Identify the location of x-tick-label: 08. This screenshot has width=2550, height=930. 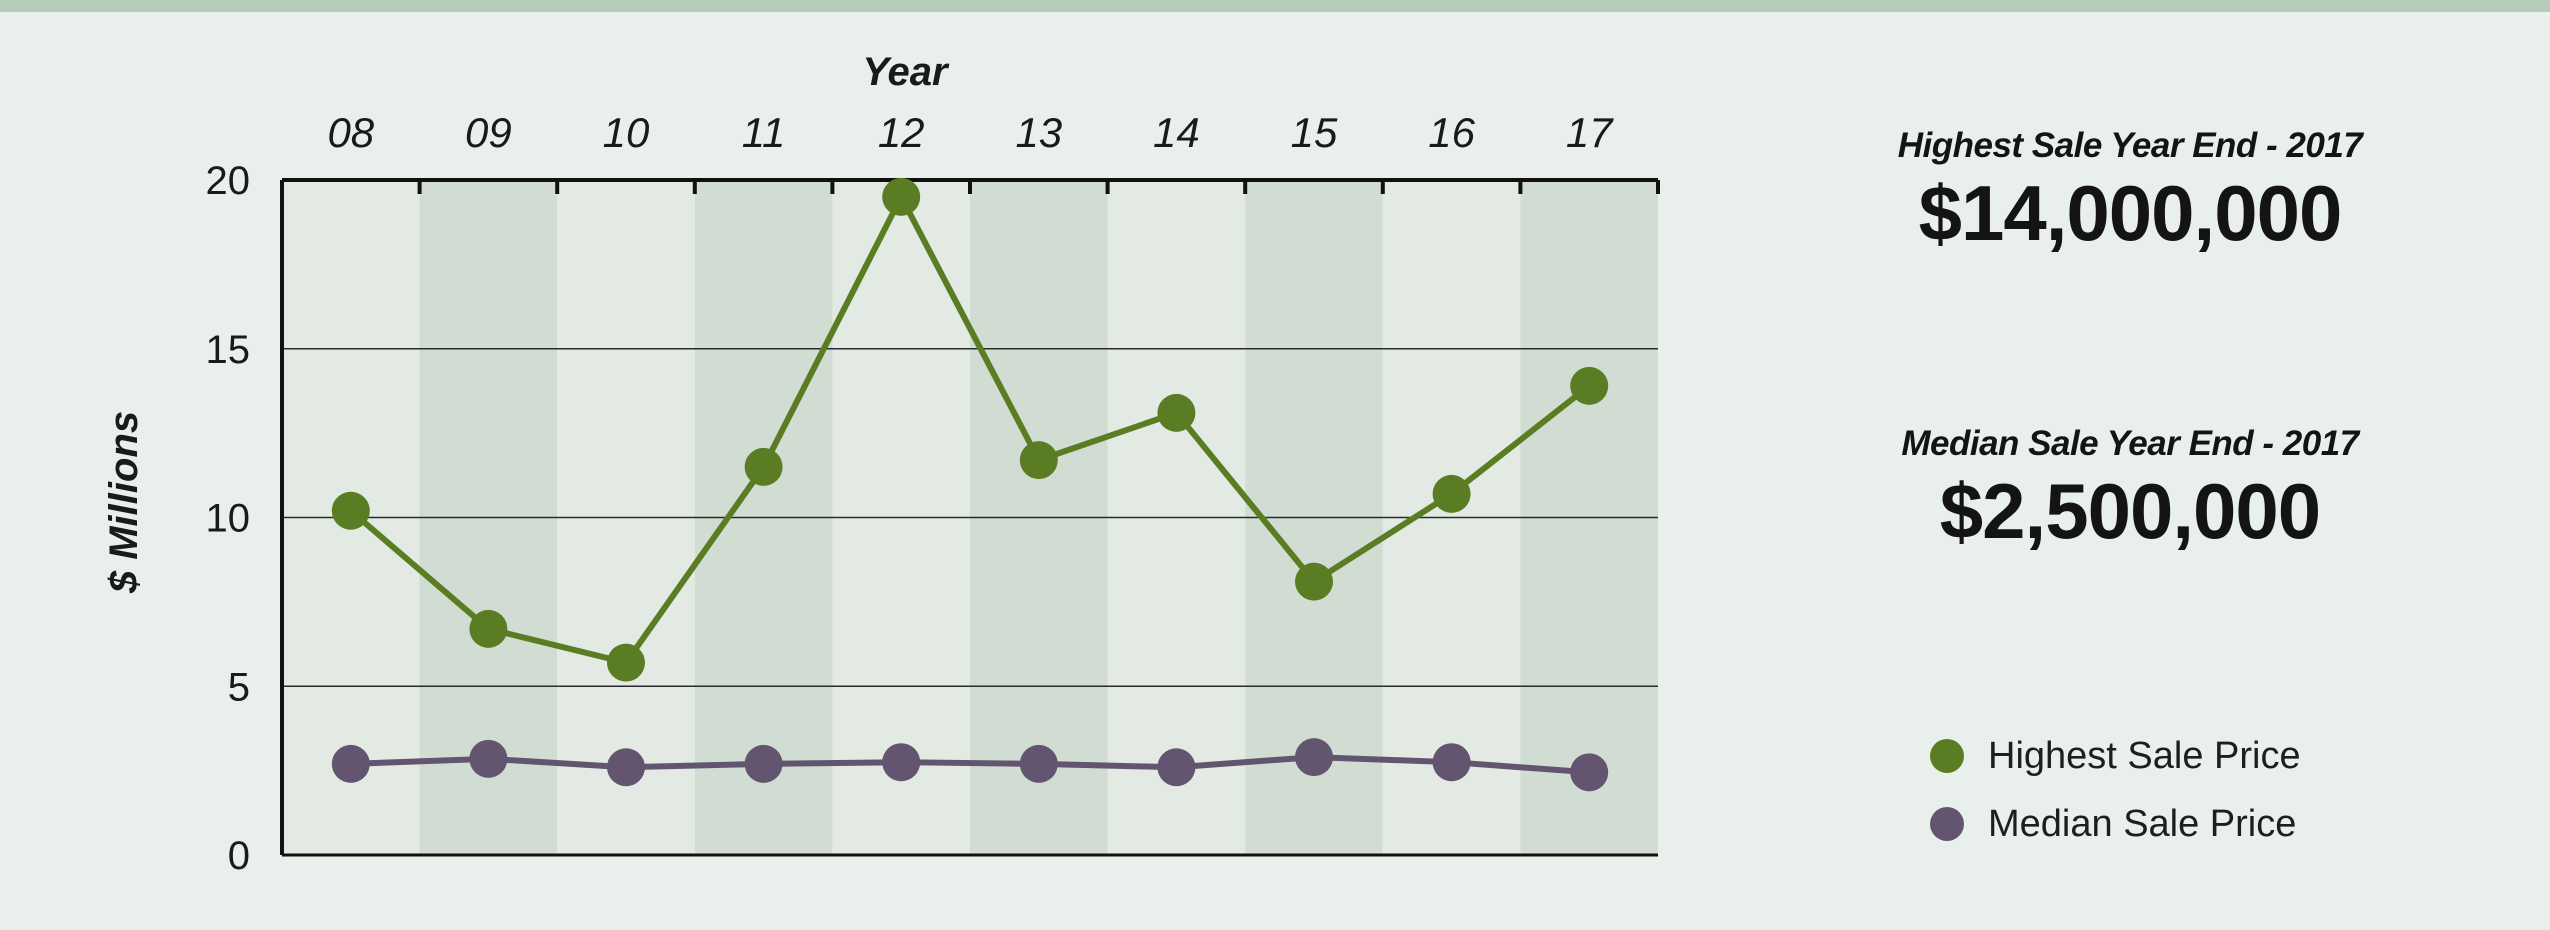
(350, 132).